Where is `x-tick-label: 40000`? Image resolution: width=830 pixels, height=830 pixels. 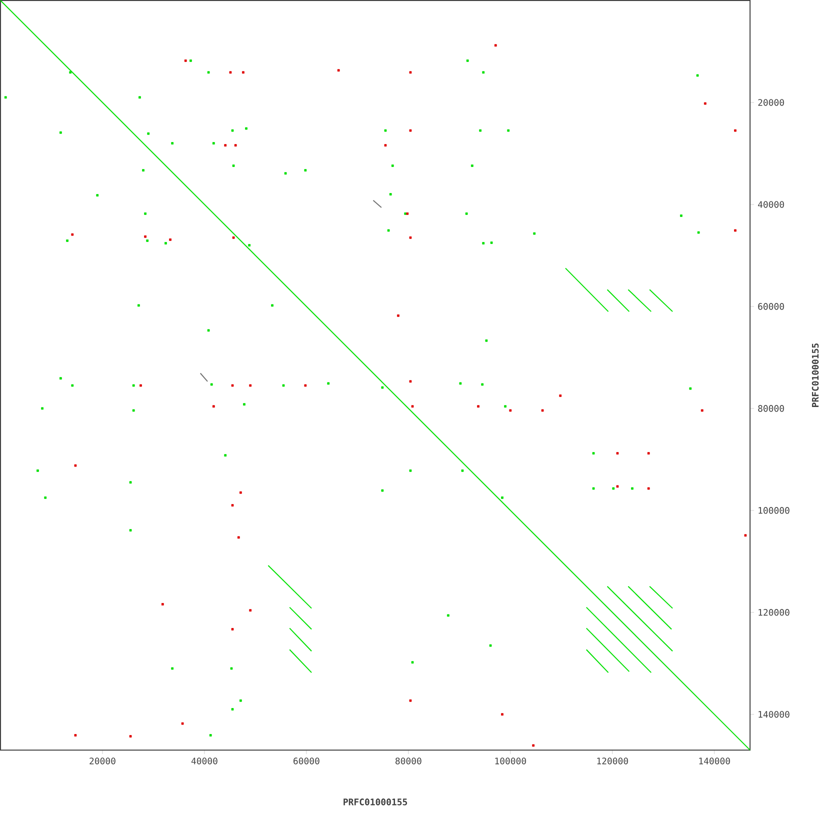
x-tick-label: 40000 is located at coordinates (204, 761).